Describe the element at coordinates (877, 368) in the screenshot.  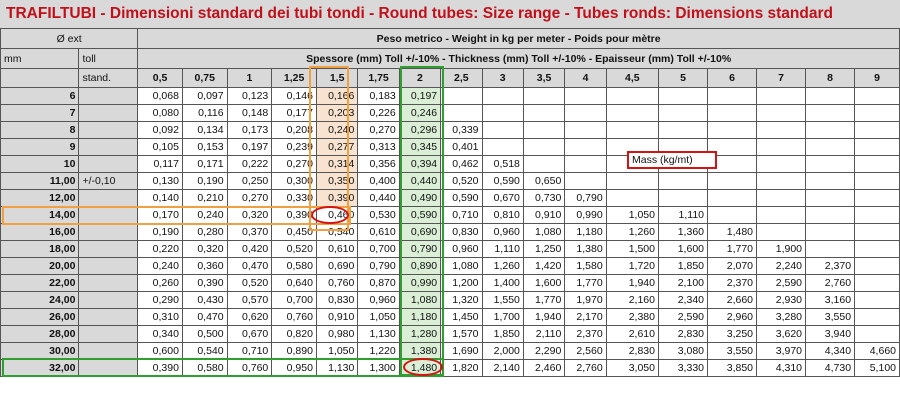
I see `weight-cell: 5,100` at that location.